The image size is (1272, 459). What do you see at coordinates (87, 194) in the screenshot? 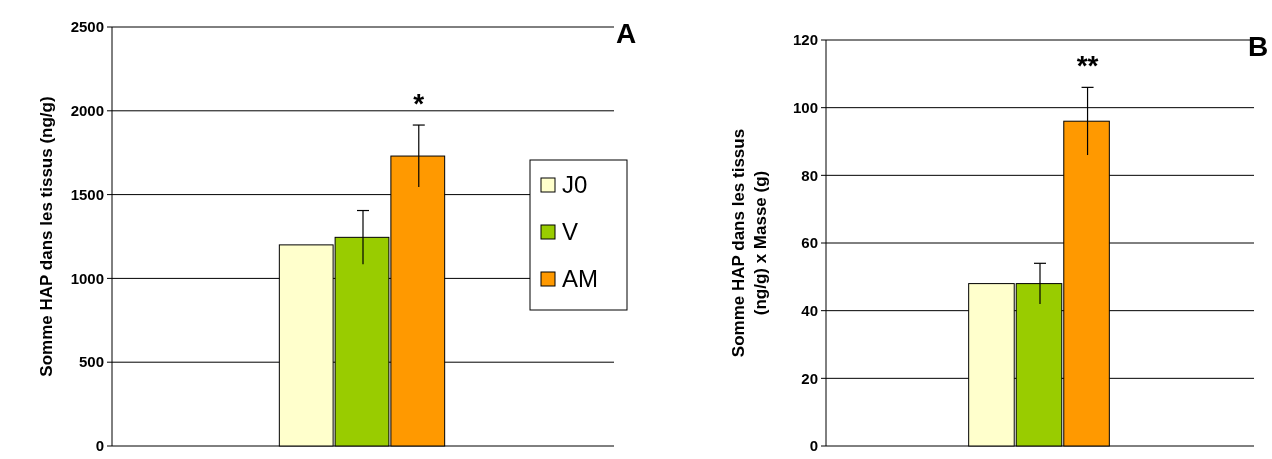
I see `y-tick-label: 1500` at bounding box center [87, 194].